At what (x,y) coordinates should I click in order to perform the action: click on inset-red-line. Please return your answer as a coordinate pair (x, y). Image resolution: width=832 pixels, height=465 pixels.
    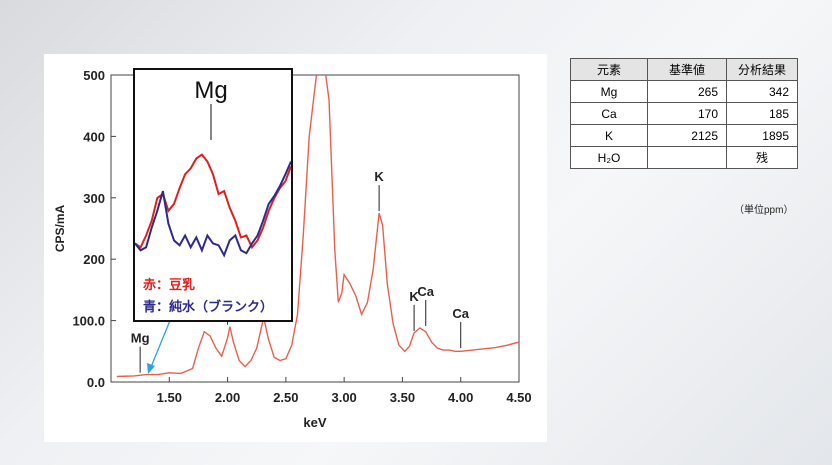
    Looking at the image, I should click on (213, 201).